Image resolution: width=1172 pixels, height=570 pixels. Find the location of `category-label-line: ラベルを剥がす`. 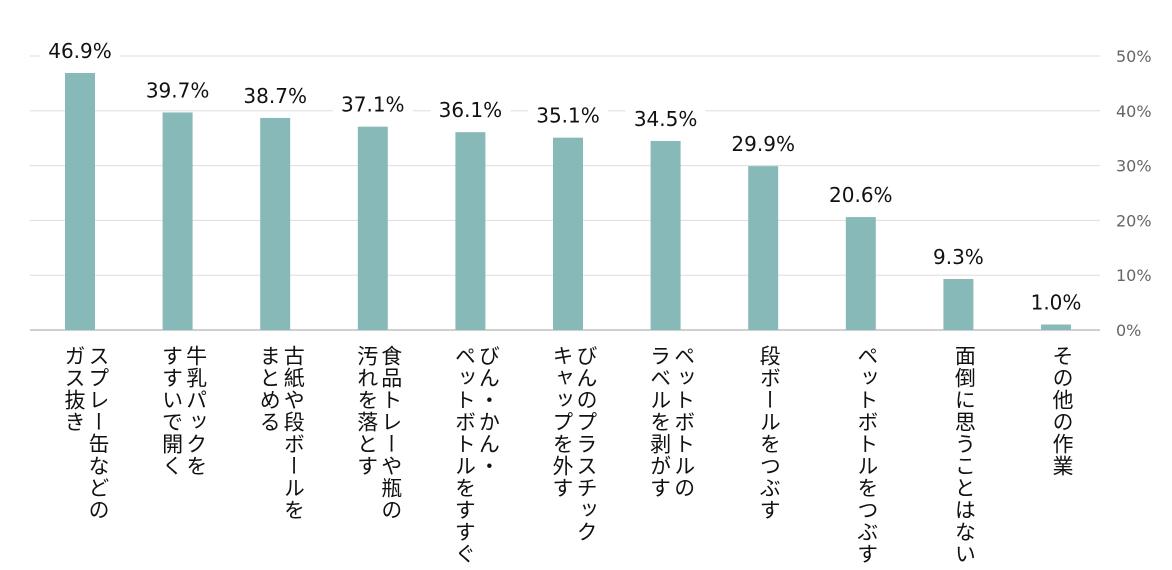

category-label-line: ラベルを剥がす is located at coordinates (659, 422).